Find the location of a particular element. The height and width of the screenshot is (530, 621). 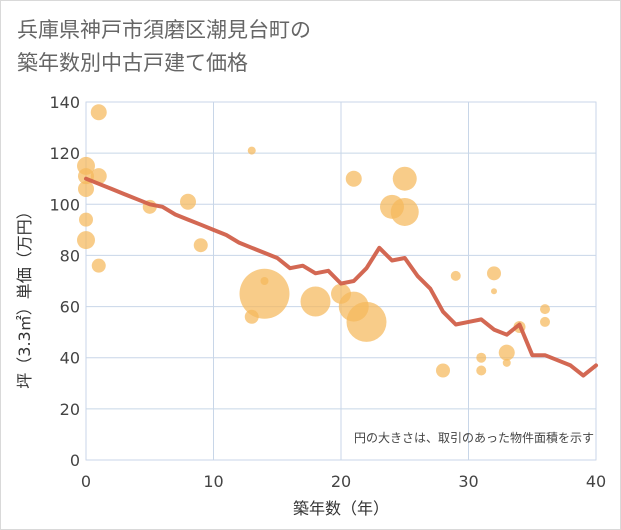

chart-title: 兵庫県神戸市須磨区潮見台町の 築年数別中古戸建て価格 is located at coordinates (164, 47).